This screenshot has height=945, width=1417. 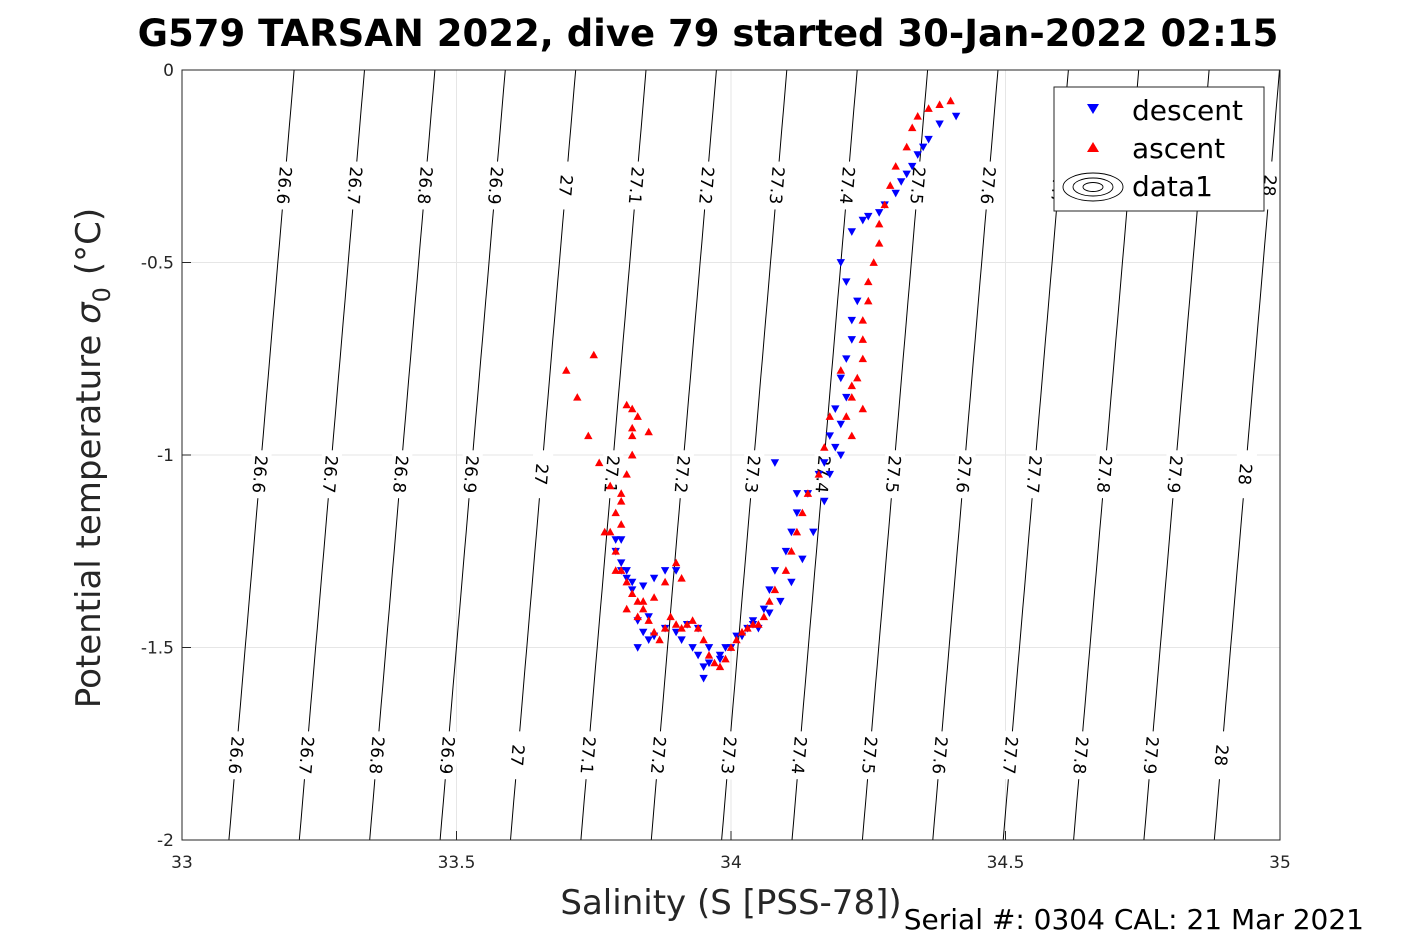 I want to click on contour-label: 27.6, so click(x=938, y=755).